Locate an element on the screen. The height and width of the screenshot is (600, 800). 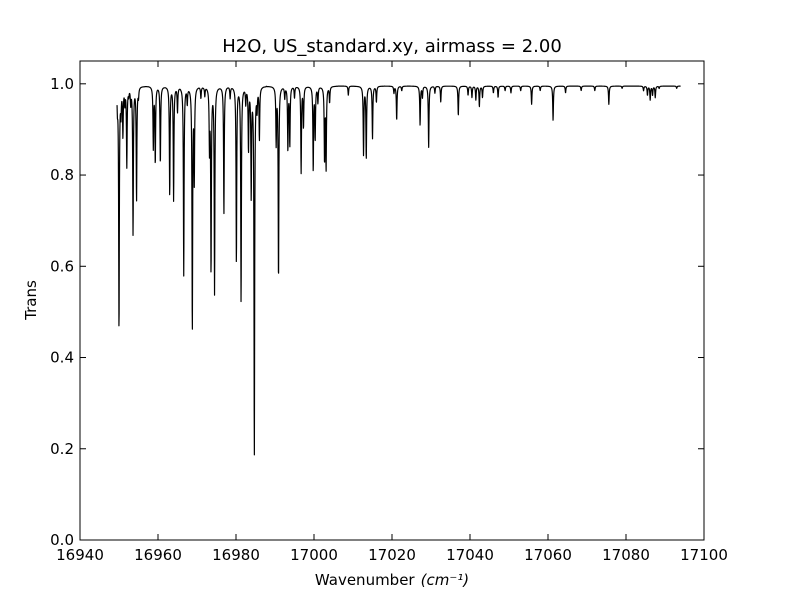
x-axis-label-text: Wavenumber is located at coordinates (365, 580).